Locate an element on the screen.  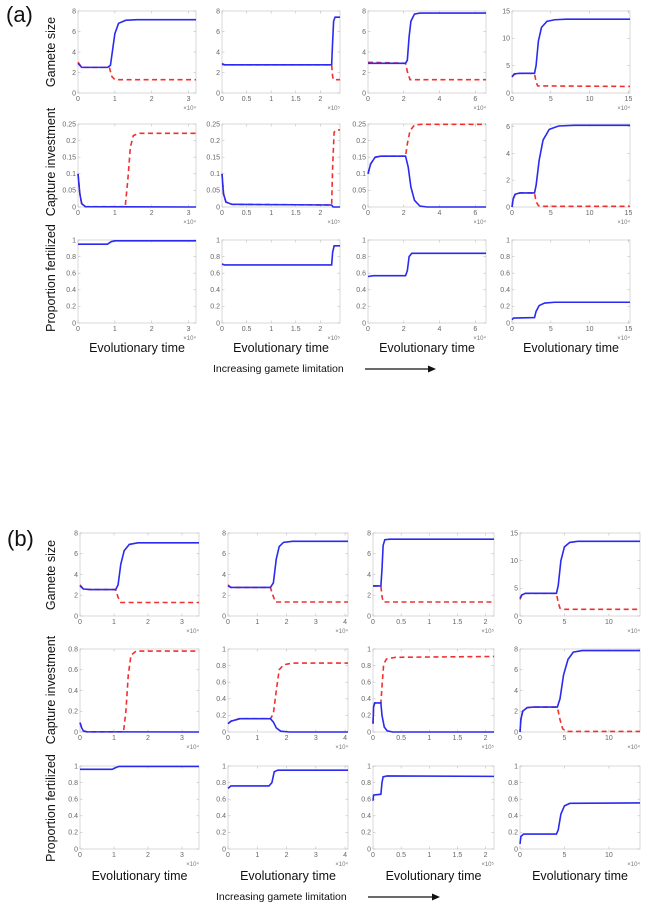
y-tick-label: 0.25 is located at coordinates (69, 124).